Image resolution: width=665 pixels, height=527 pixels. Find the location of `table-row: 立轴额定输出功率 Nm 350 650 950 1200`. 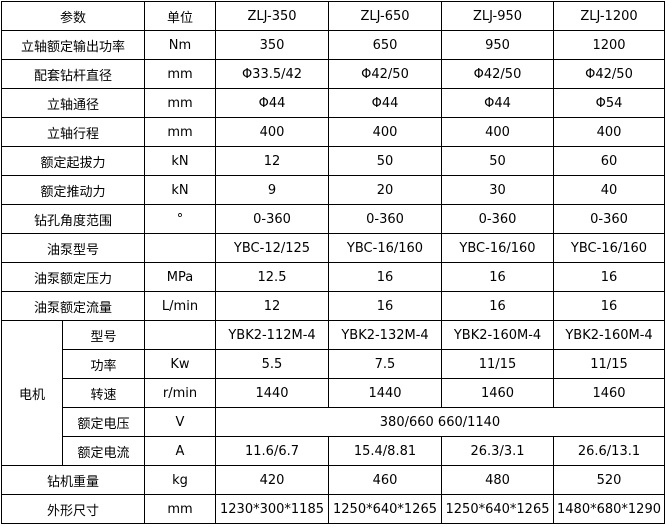

table-row: 立轴额定输出功率 Nm 350 650 950 1200 is located at coordinates (333, 45).